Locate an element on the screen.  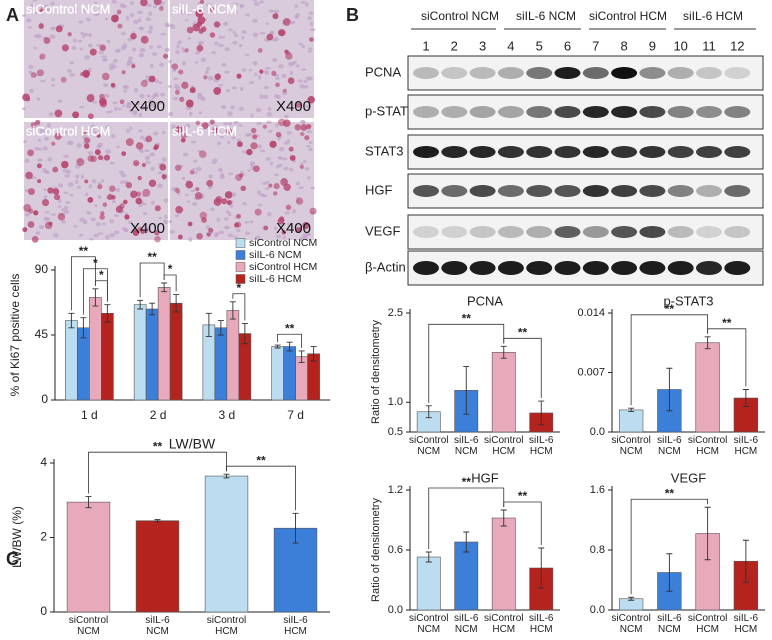
y-axis-label: Ratio of densitometry is located at coordinates (376, 550).